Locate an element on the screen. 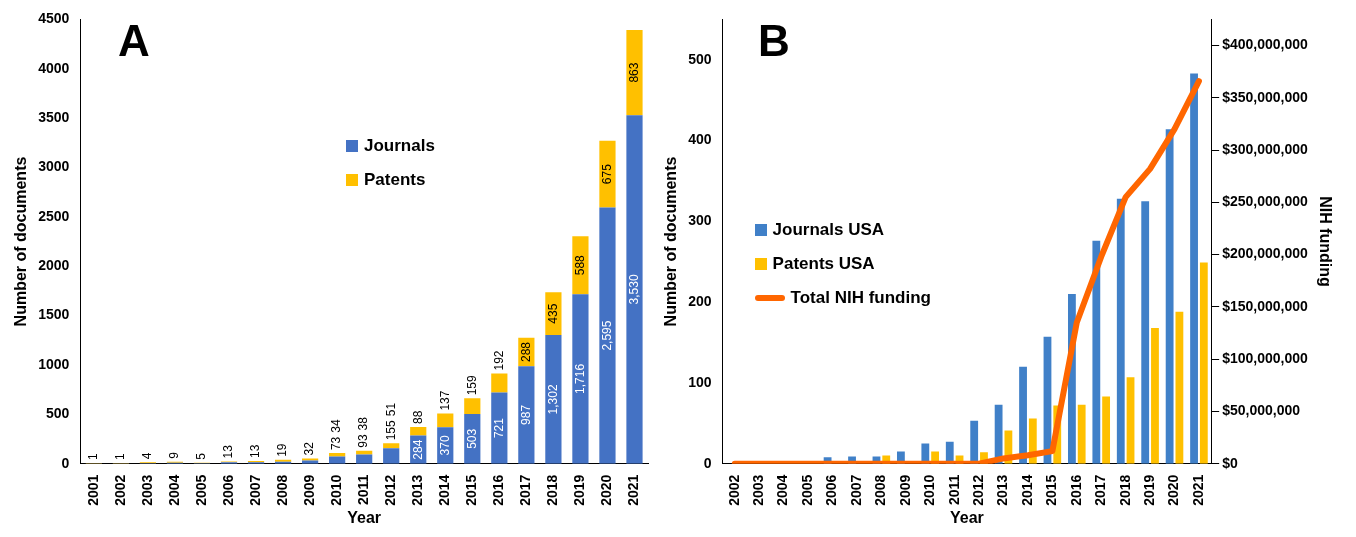 This screenshot has width=1356, height=537. data-label: 1,302 is located at coordinates (552, 399).